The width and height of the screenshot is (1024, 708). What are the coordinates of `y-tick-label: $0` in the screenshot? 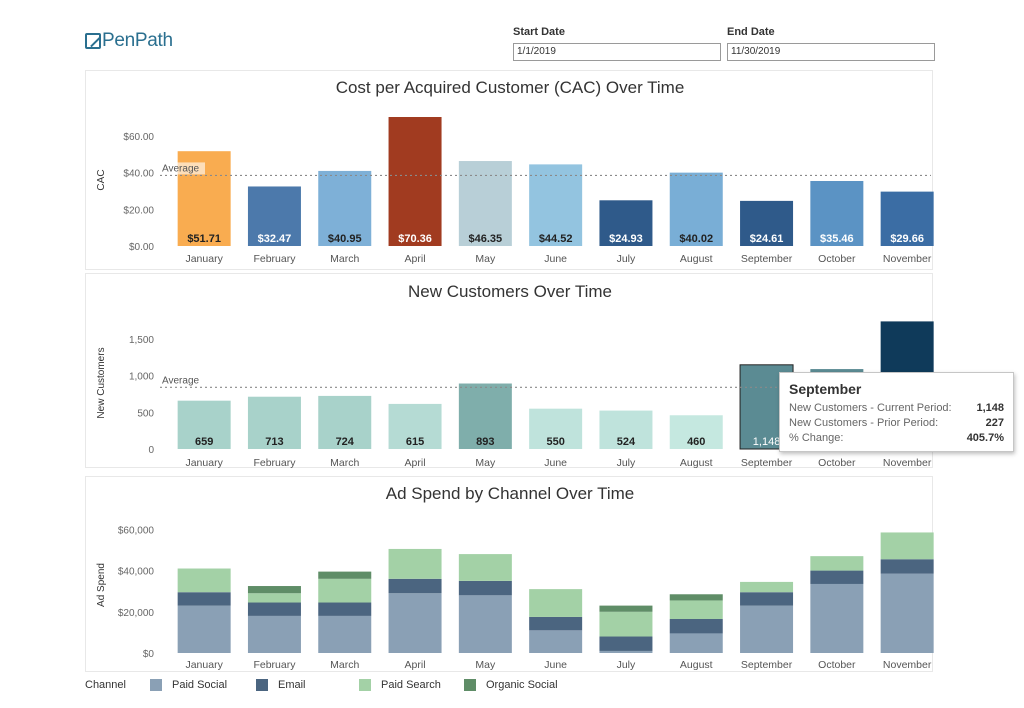 It's located at (149, 654).